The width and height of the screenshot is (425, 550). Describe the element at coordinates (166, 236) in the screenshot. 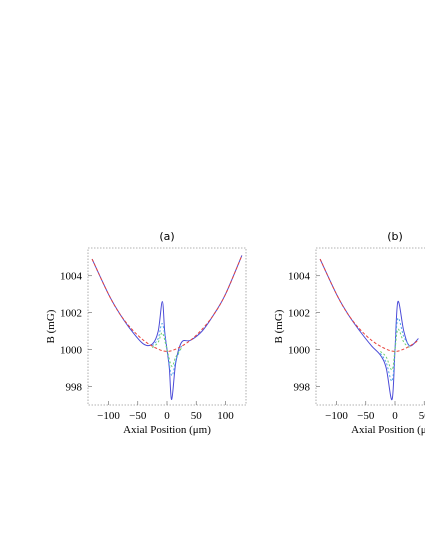

I see `panel-label: (a)` at that location.